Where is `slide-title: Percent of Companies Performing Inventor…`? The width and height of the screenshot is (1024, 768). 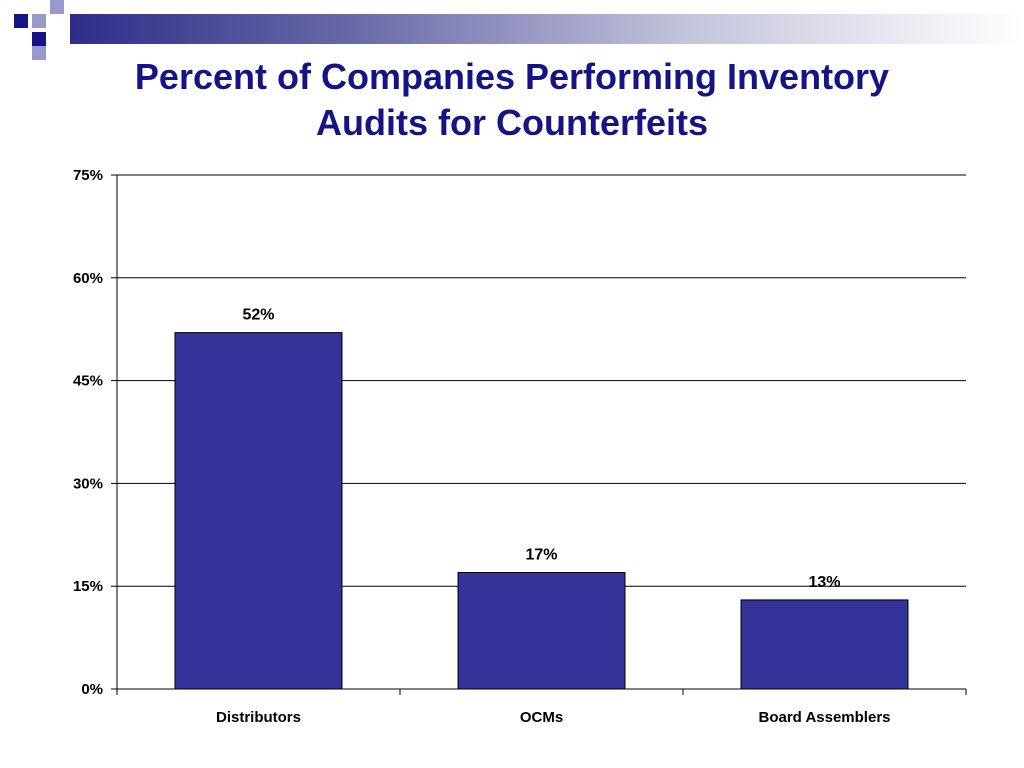
slide-title: Percent of Companies Performing Inventor… is located at coordinates (512, 100).